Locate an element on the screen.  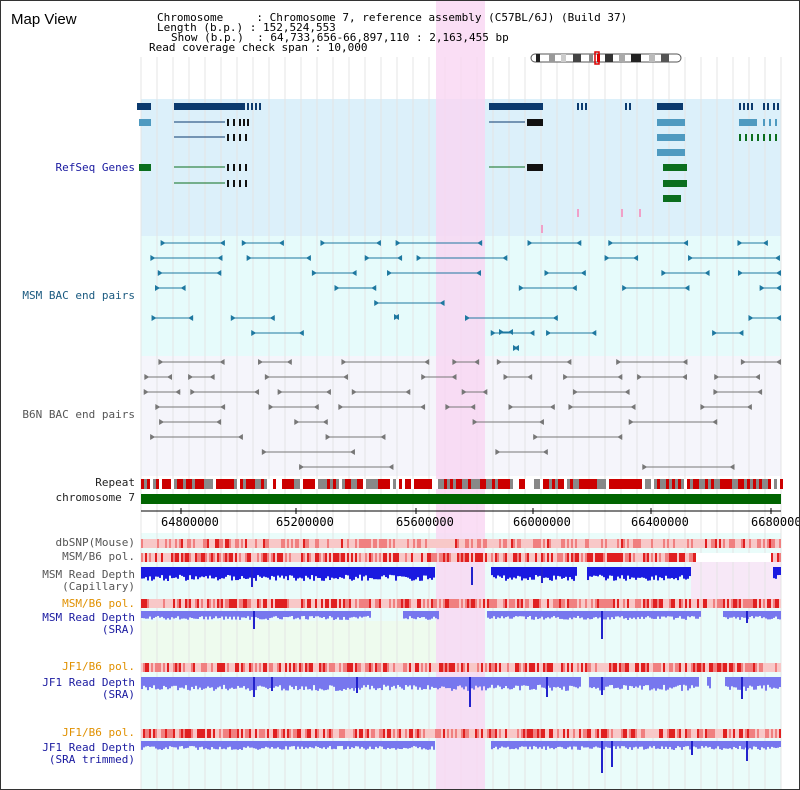
track-label-chromosome: chromosome 7 is located at coordinates (95, 497).